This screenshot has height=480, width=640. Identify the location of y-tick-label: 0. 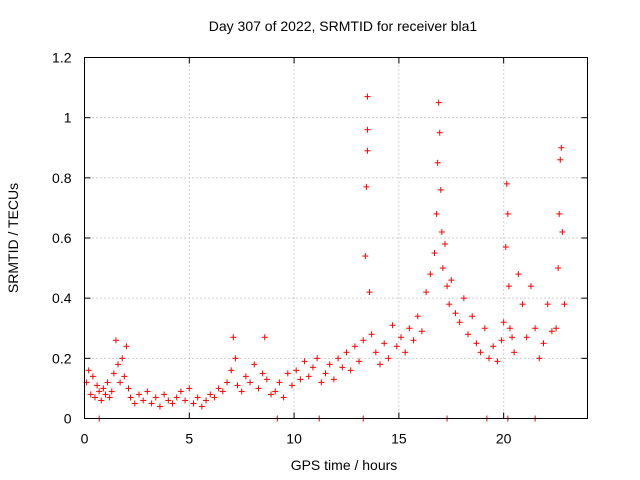
(68, 419).